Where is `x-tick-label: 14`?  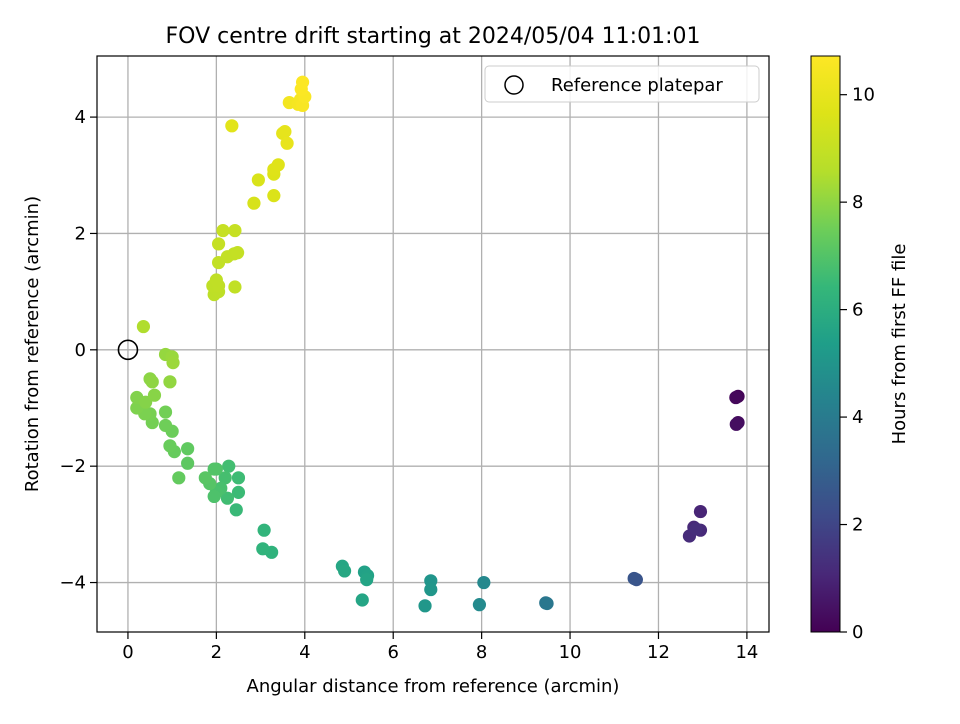 x-tick-label: 14 is located at coordinates (746, 652).